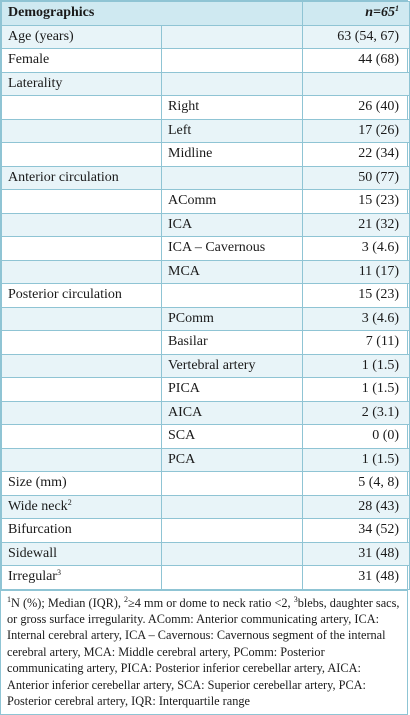 Image resolution: width=410 pixels, height=715 pixels. Describe the element at coordinates (232, 107) in the screenshot. I see `row-sublabel: Right` at that location.